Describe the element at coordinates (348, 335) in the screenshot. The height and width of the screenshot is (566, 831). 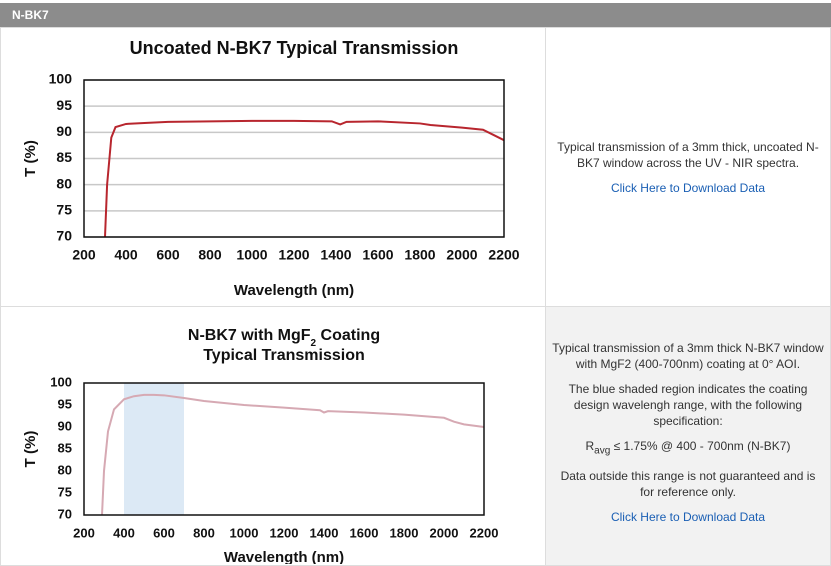
I see `title-text: Coating` at that location.